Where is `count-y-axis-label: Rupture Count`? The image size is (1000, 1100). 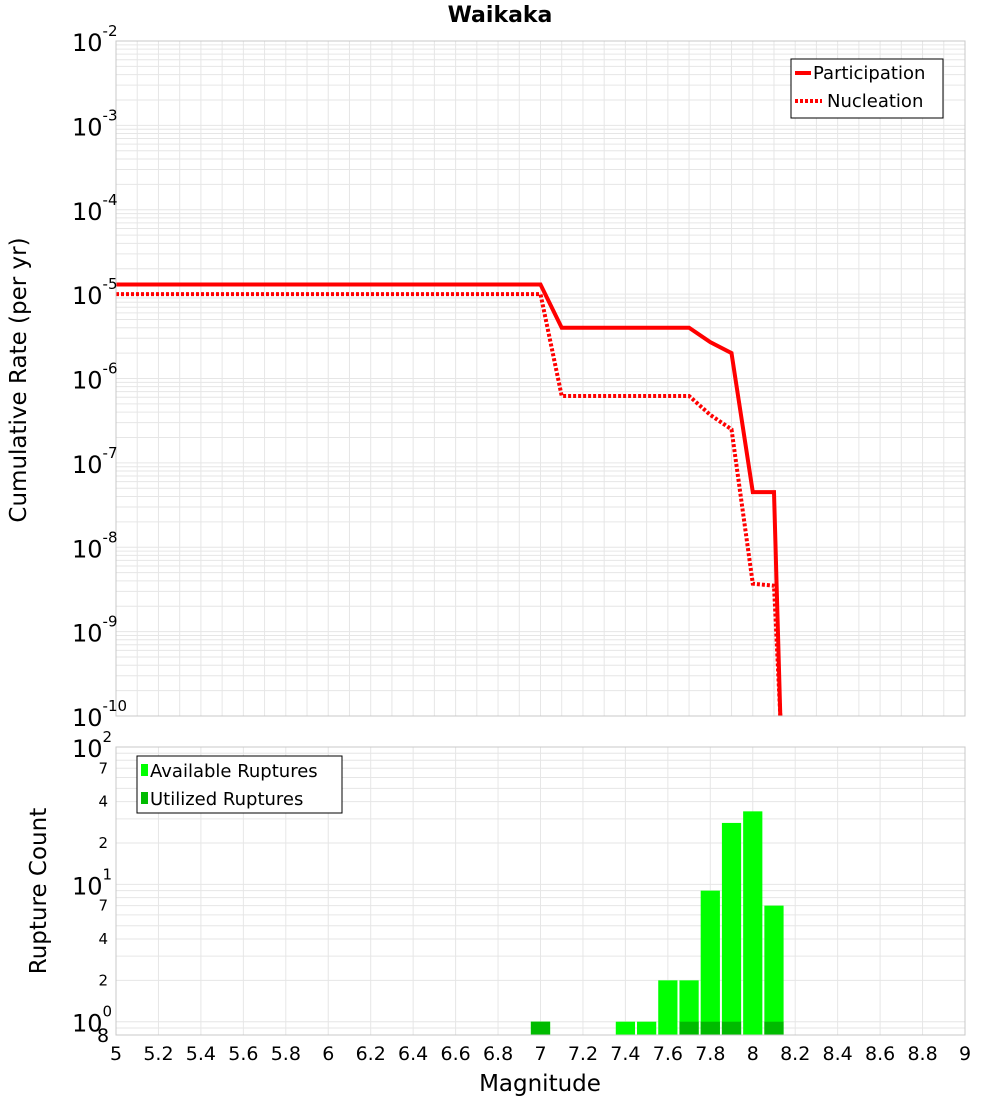 count-y-axis-label: Rupture Count is located at coordinates (39, 891).